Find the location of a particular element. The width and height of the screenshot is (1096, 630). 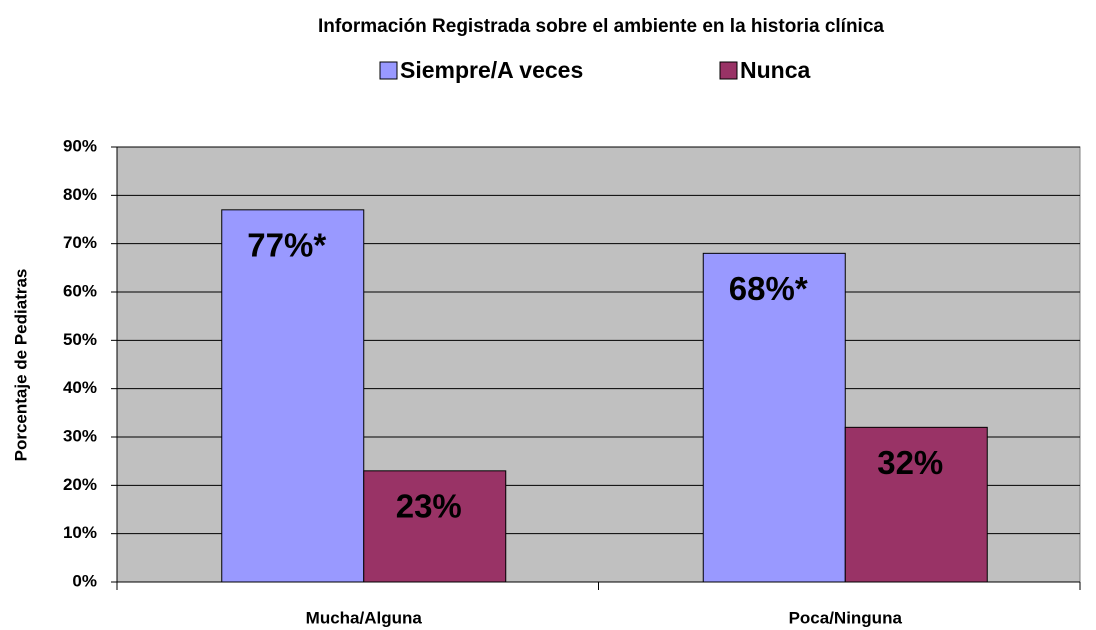

y-tick-label: 80% is located at coordinates (80, 194).